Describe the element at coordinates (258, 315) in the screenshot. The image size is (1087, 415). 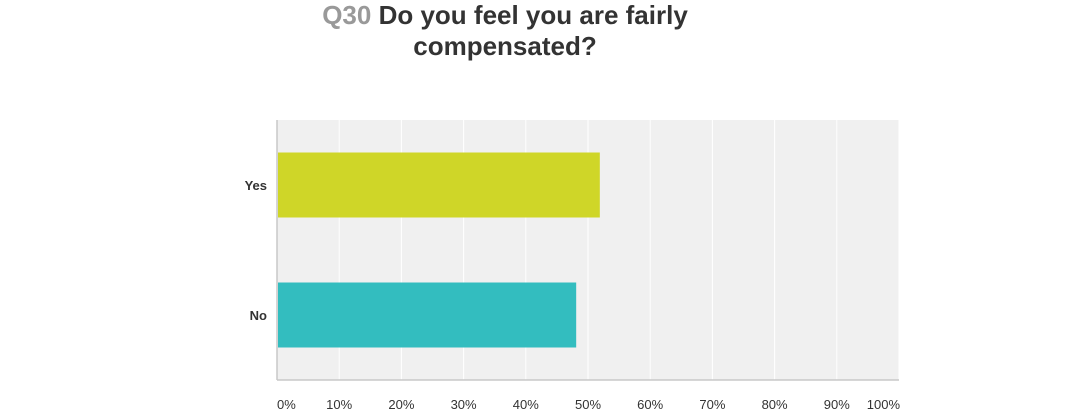
I see `category-label: No` at that location.